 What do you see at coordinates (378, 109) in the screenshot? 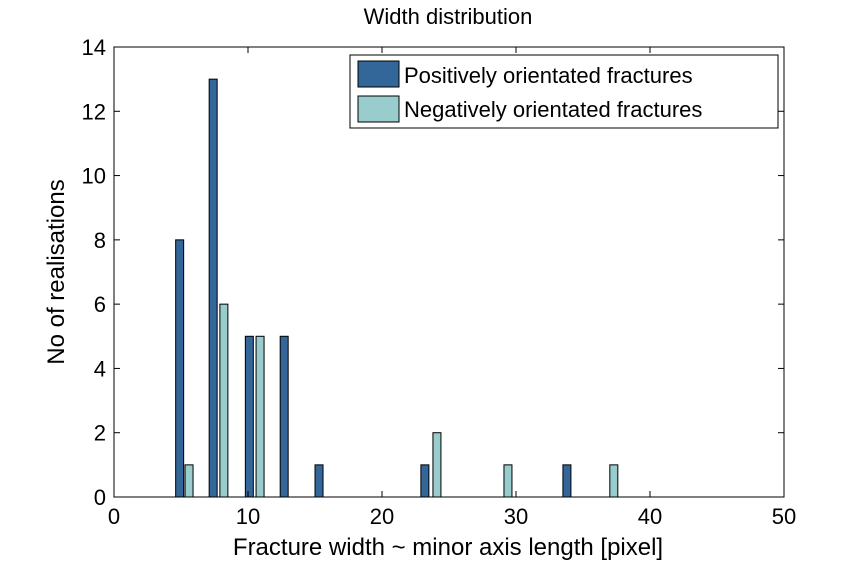
I see `legend-swatch-negative` at bounding box center [378, 109].